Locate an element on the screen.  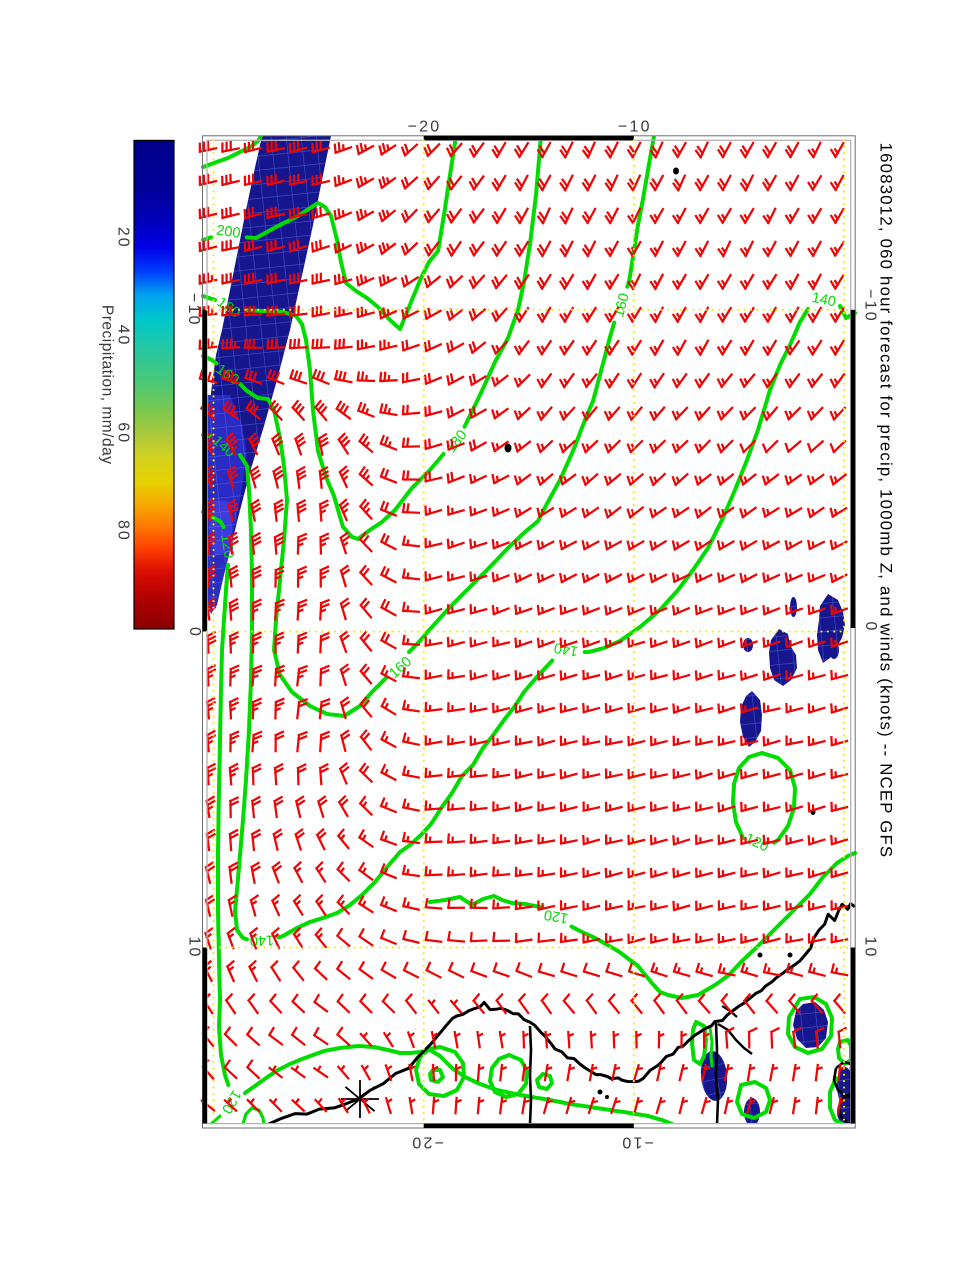
svg-text: 20 is located at coordinates (123, 238).